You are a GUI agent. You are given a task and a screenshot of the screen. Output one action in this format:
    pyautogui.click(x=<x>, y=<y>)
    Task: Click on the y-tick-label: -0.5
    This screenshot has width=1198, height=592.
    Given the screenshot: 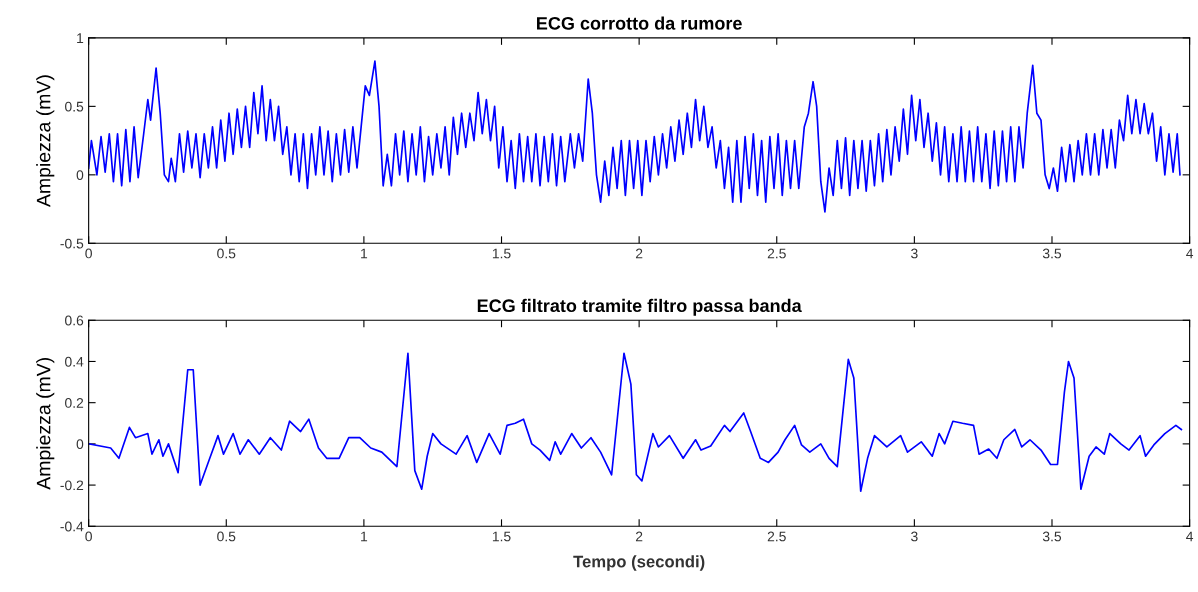 What is the action you would take?
    pyautogui.click(x=72, y=243)
    